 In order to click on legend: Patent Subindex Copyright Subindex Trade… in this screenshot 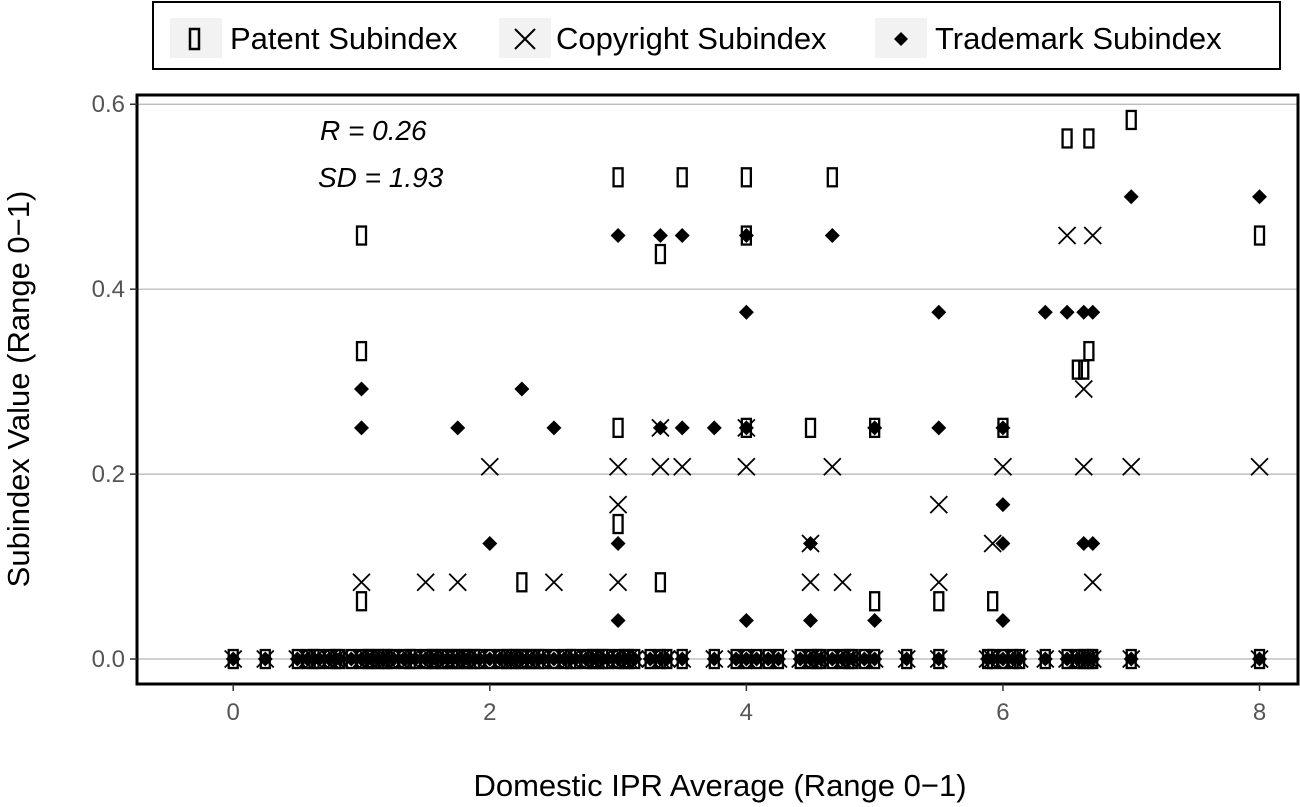, I will do `click(716, 35)`.